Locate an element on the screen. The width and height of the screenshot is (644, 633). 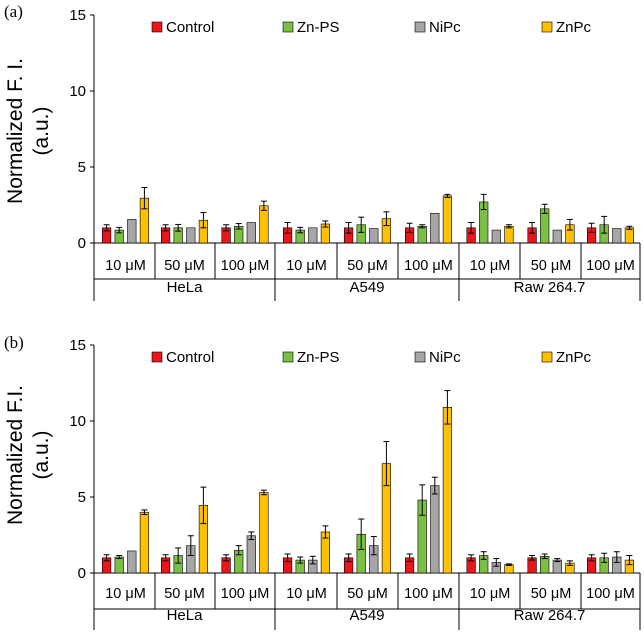
panel-a-label: (a) is located at coordinates (13, 11).